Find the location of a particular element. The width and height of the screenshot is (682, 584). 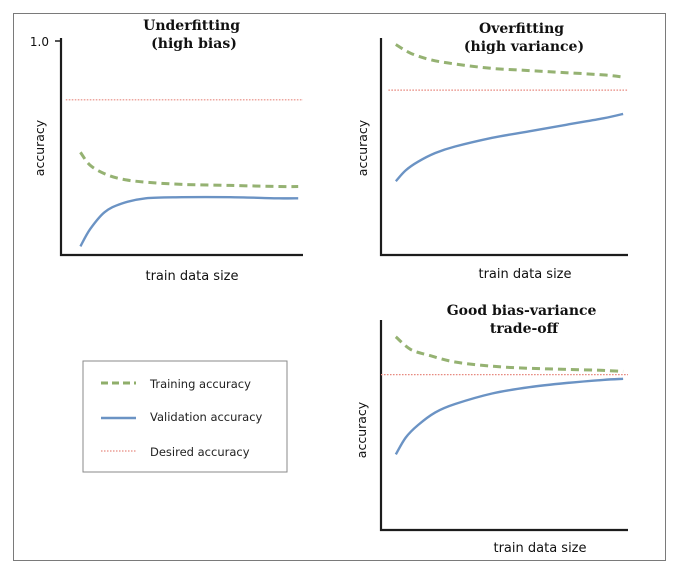

legend-training-label: Training accuracy is located at coordinates (200, 384).